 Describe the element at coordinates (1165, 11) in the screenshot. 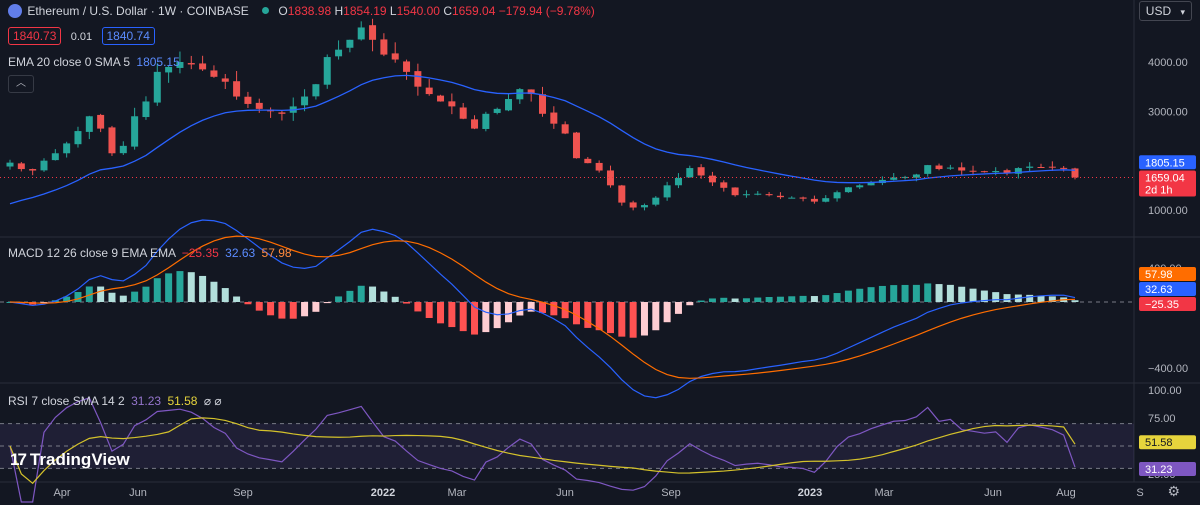

I see `currency-select: USD ▾` at that location.